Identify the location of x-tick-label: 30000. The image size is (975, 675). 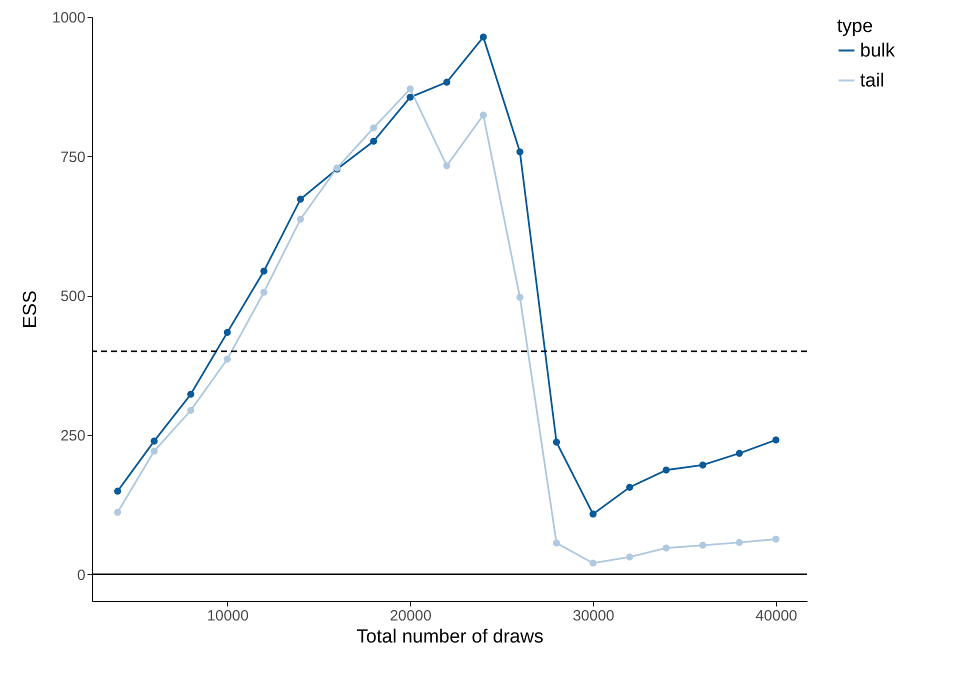
(593, 616).